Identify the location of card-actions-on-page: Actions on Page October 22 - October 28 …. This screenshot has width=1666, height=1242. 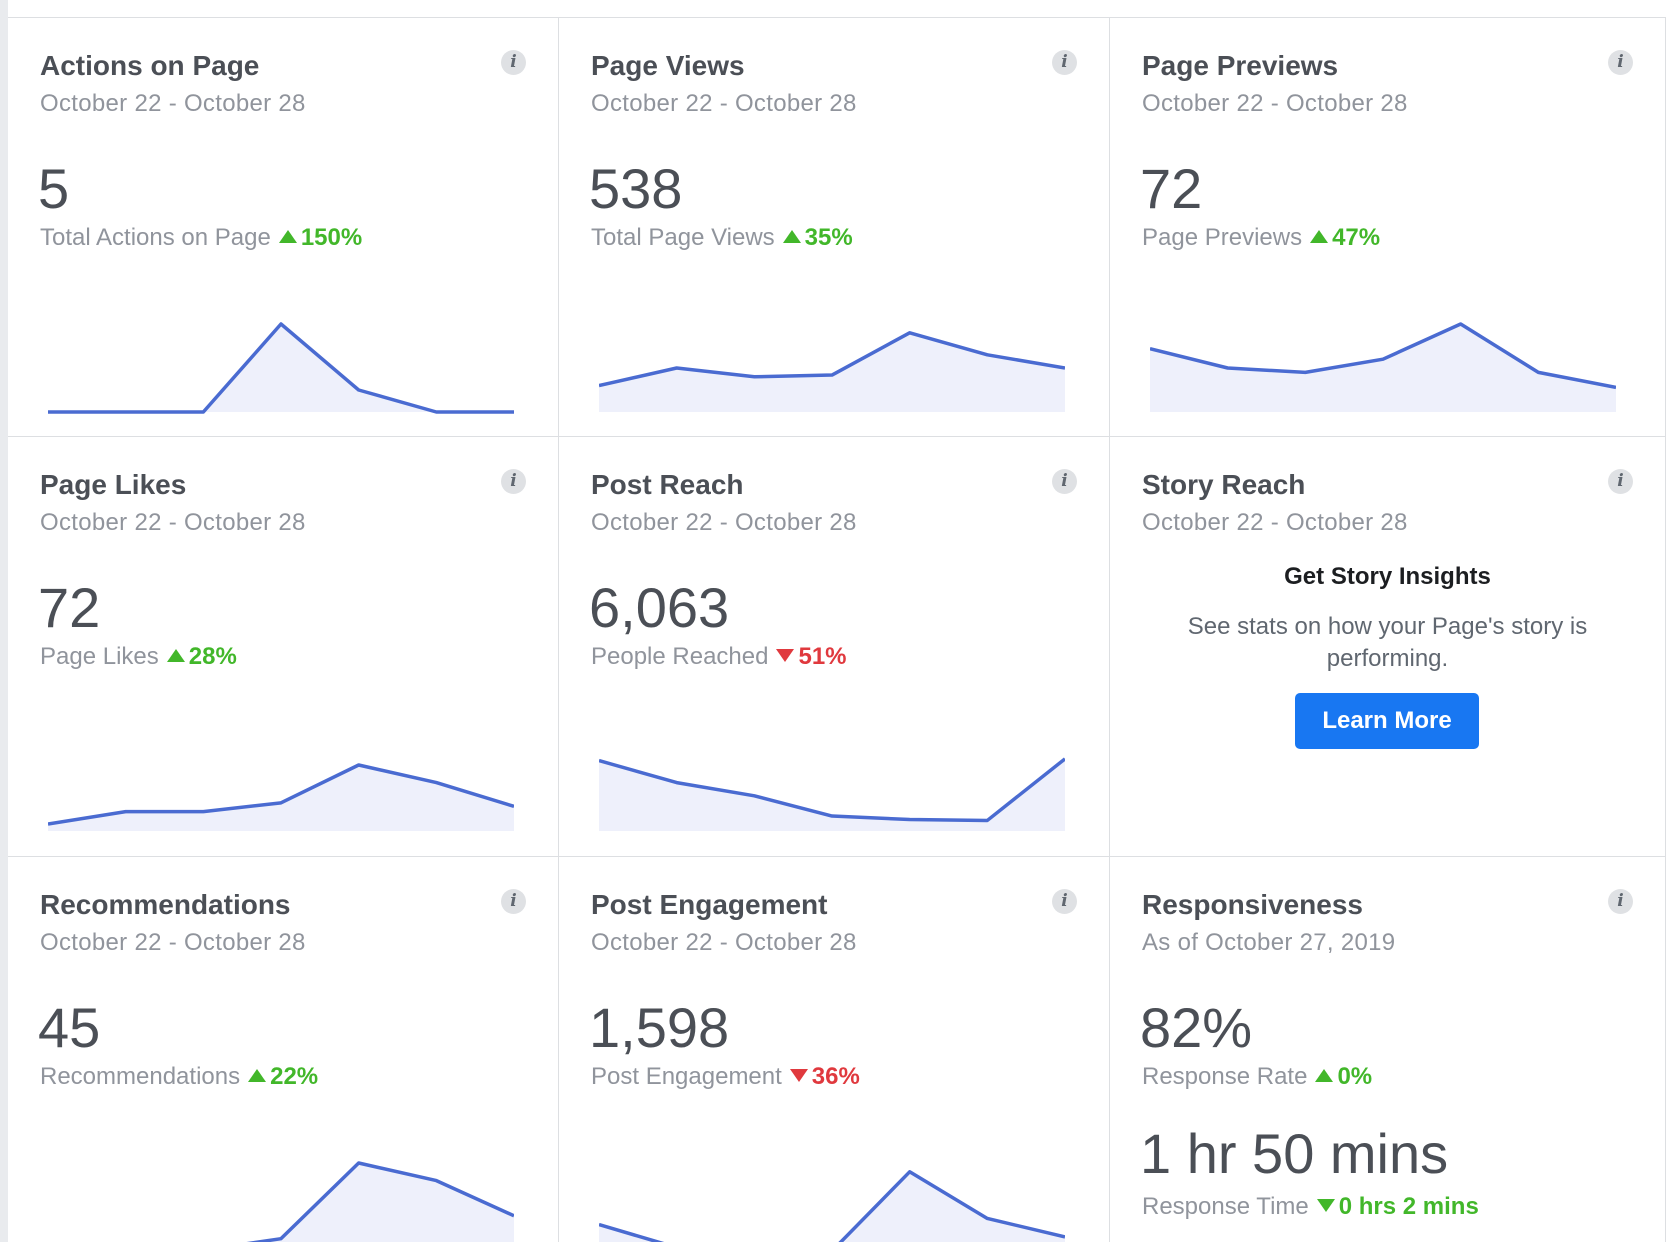
(283, 227).